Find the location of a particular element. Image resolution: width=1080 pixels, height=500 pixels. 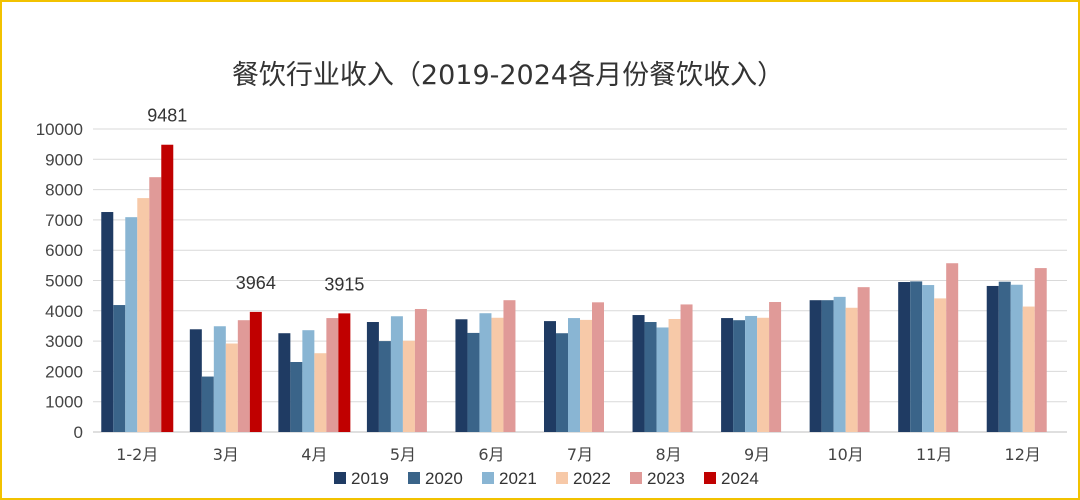

x-tick-label: 11月 is located at coordinates (934, 454).